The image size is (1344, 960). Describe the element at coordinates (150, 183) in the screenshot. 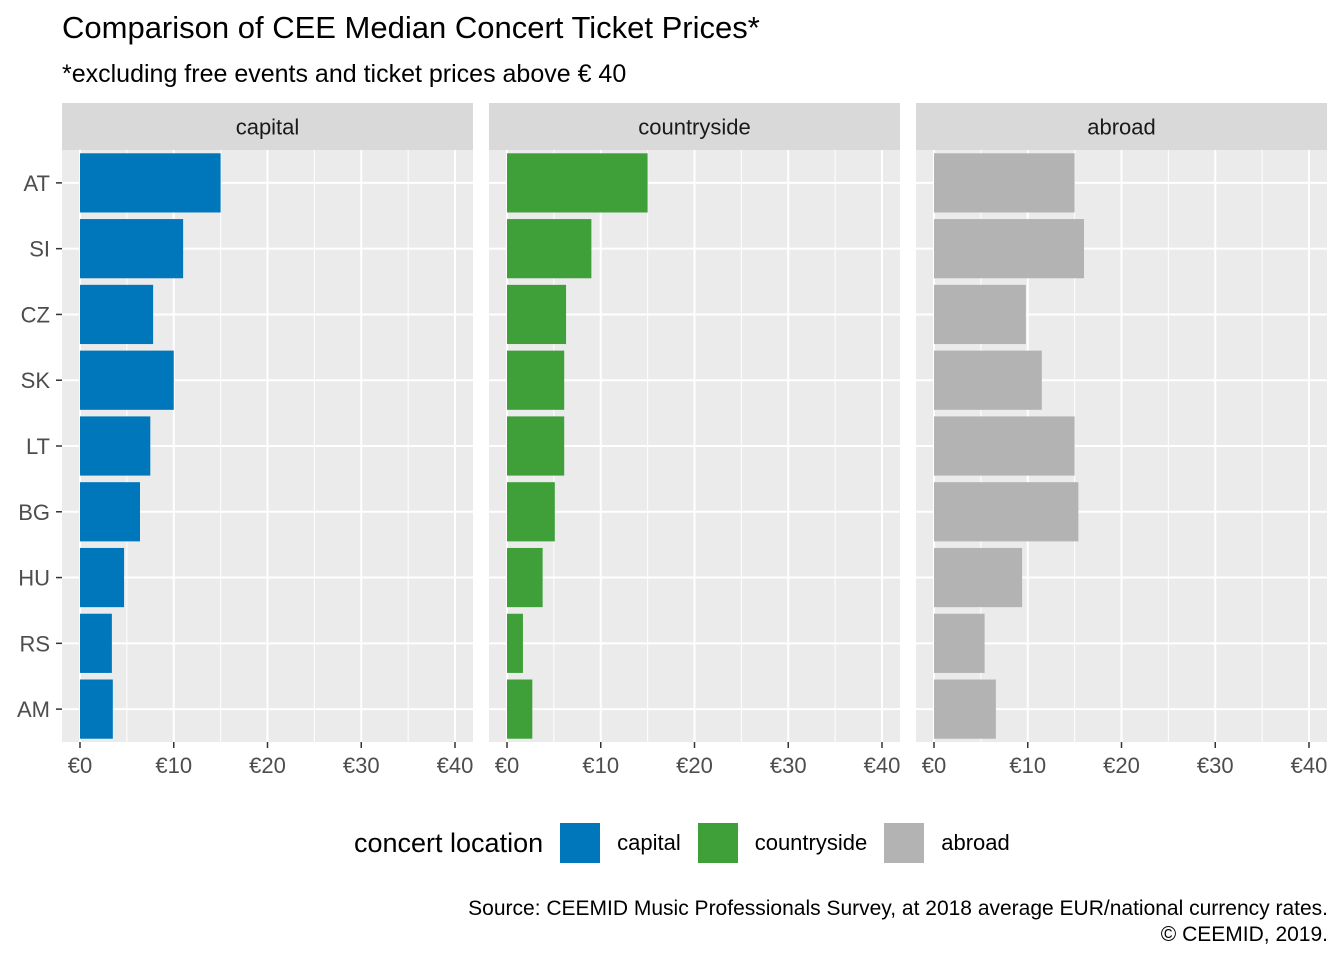

I see `bar-capital-AT` at that location.